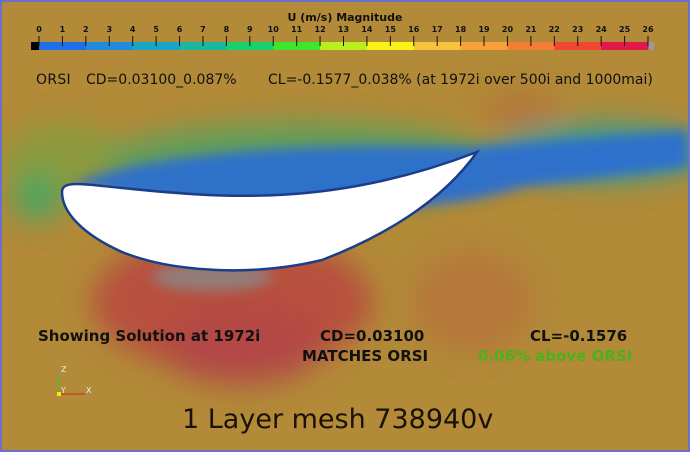 The height and width of the screenshot is (452, 690). Describe the element at coordinates (391, 29) in the screenshot. I see `colorbar-tick-label: 15` at that location.